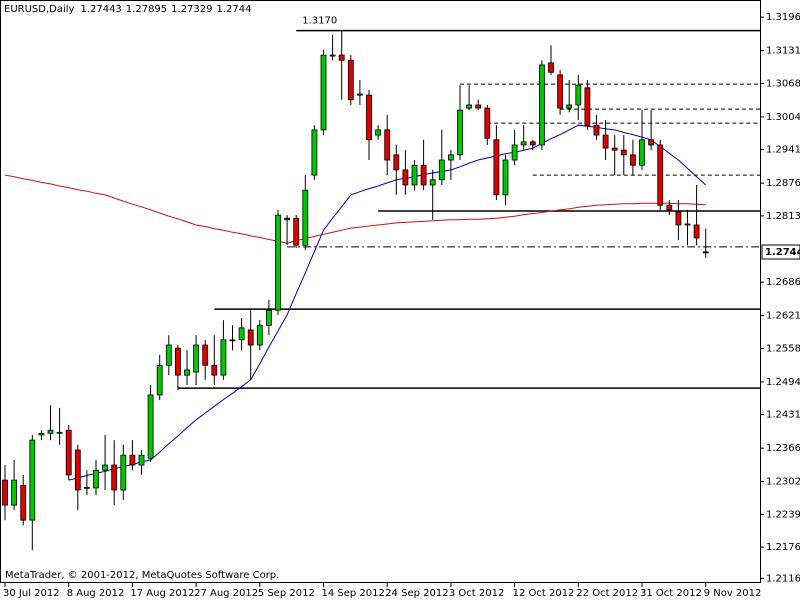 The image size is (800, 600). Describe the element at coordinates (783, 316) in the screenshot. I see `y-tick-label: 1.26215` at that location.